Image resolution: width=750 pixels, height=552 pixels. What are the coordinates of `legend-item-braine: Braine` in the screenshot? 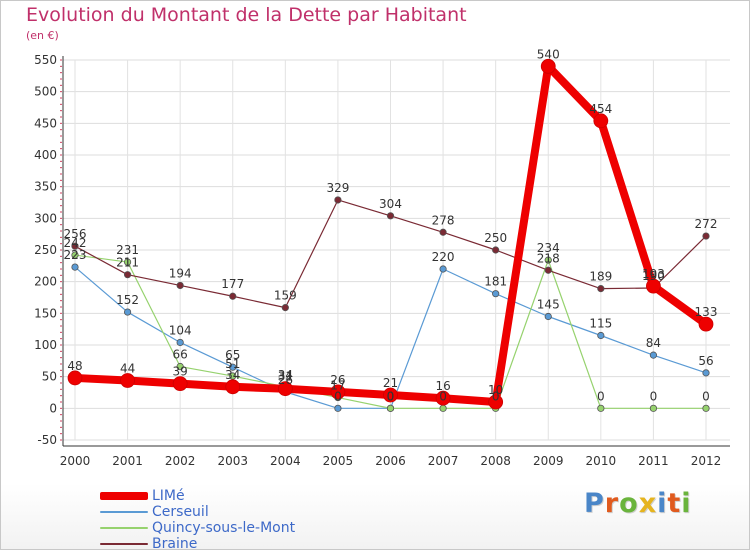 It's located at (197, 544).